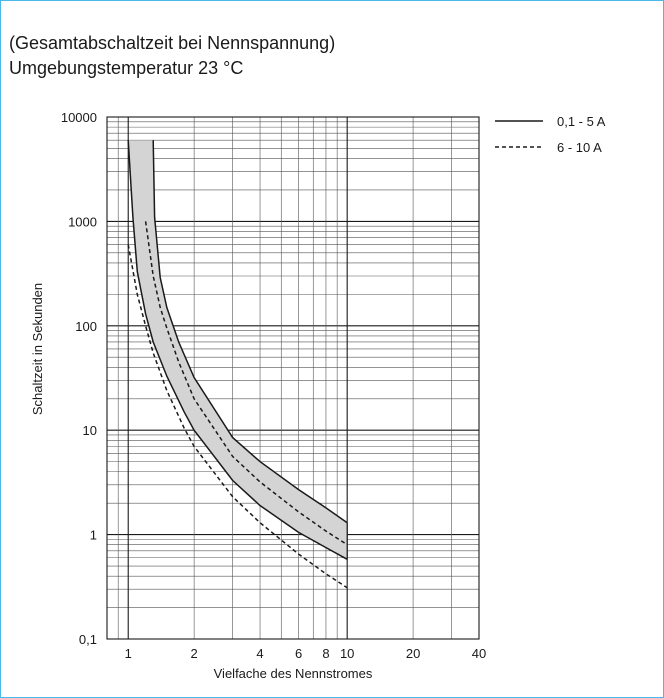 Image resolution: width=664 pixels, height=698 pixels. Describe the element at coordinates (172, 43) in the screenshot. I see `title-line-1: (Gesamtabschaltzeit bei Nennspannung)` at that location.